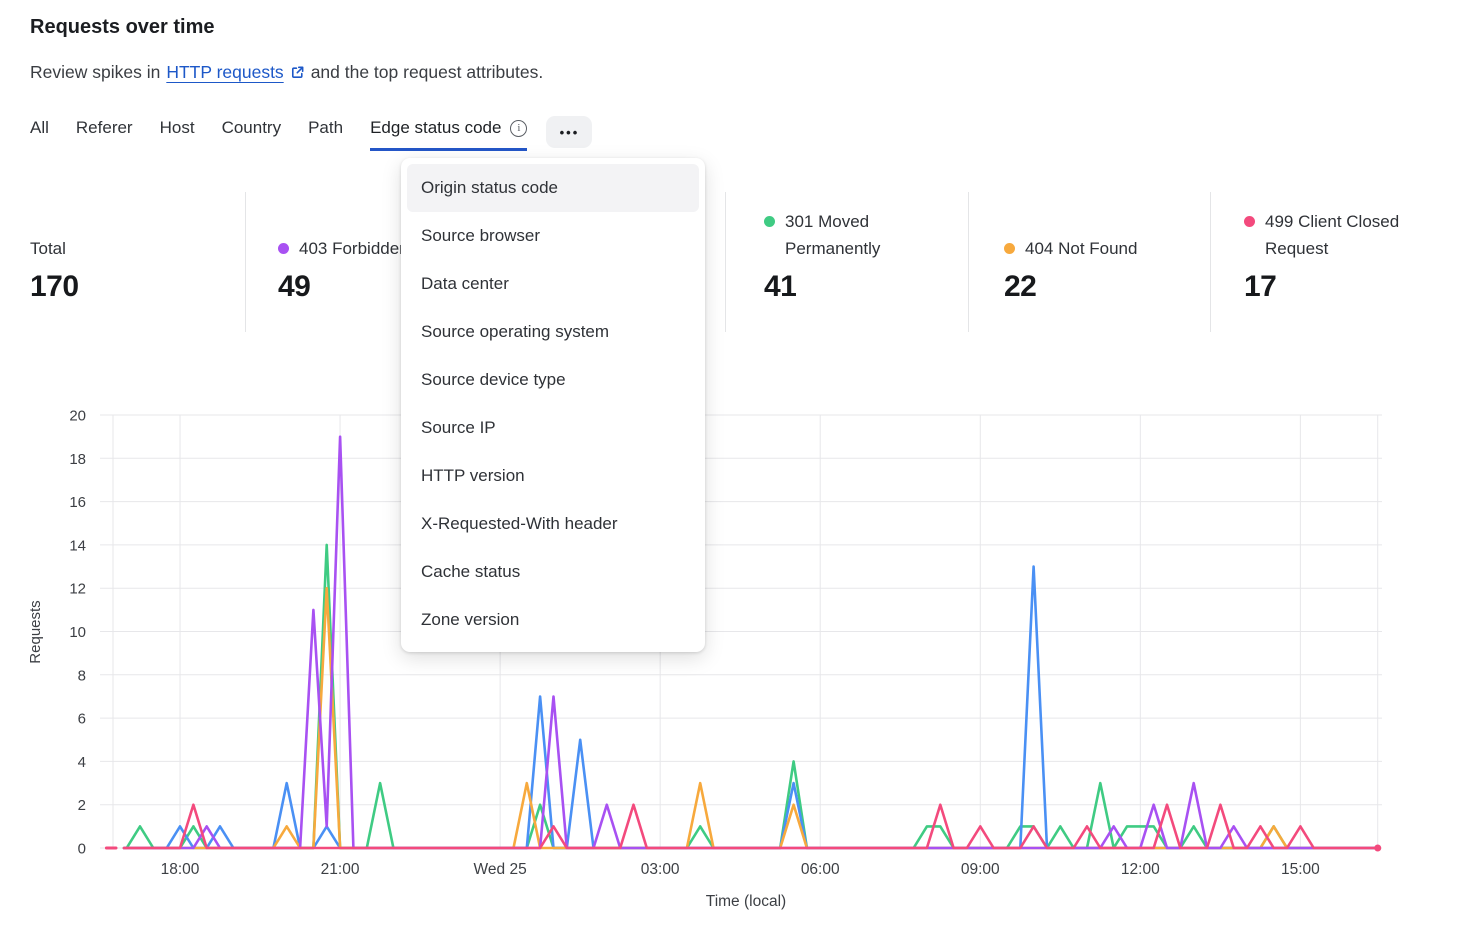 The image size is (1458, 940). What do you see at coordinates (473, 475) in the screenshot?
I see `menu-item-http-version: HTTP version` at bounding box center [473, 475].